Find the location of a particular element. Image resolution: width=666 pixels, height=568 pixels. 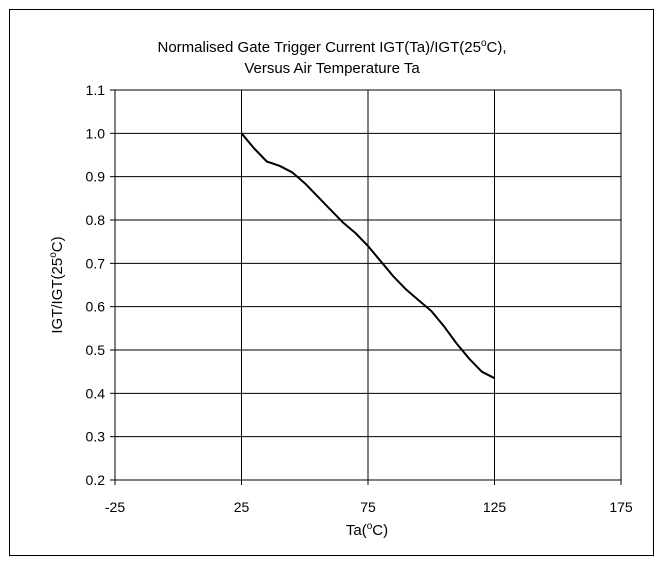

y-axis-label: IGT/IGT(25oC) is located at coordinates (57, 284).